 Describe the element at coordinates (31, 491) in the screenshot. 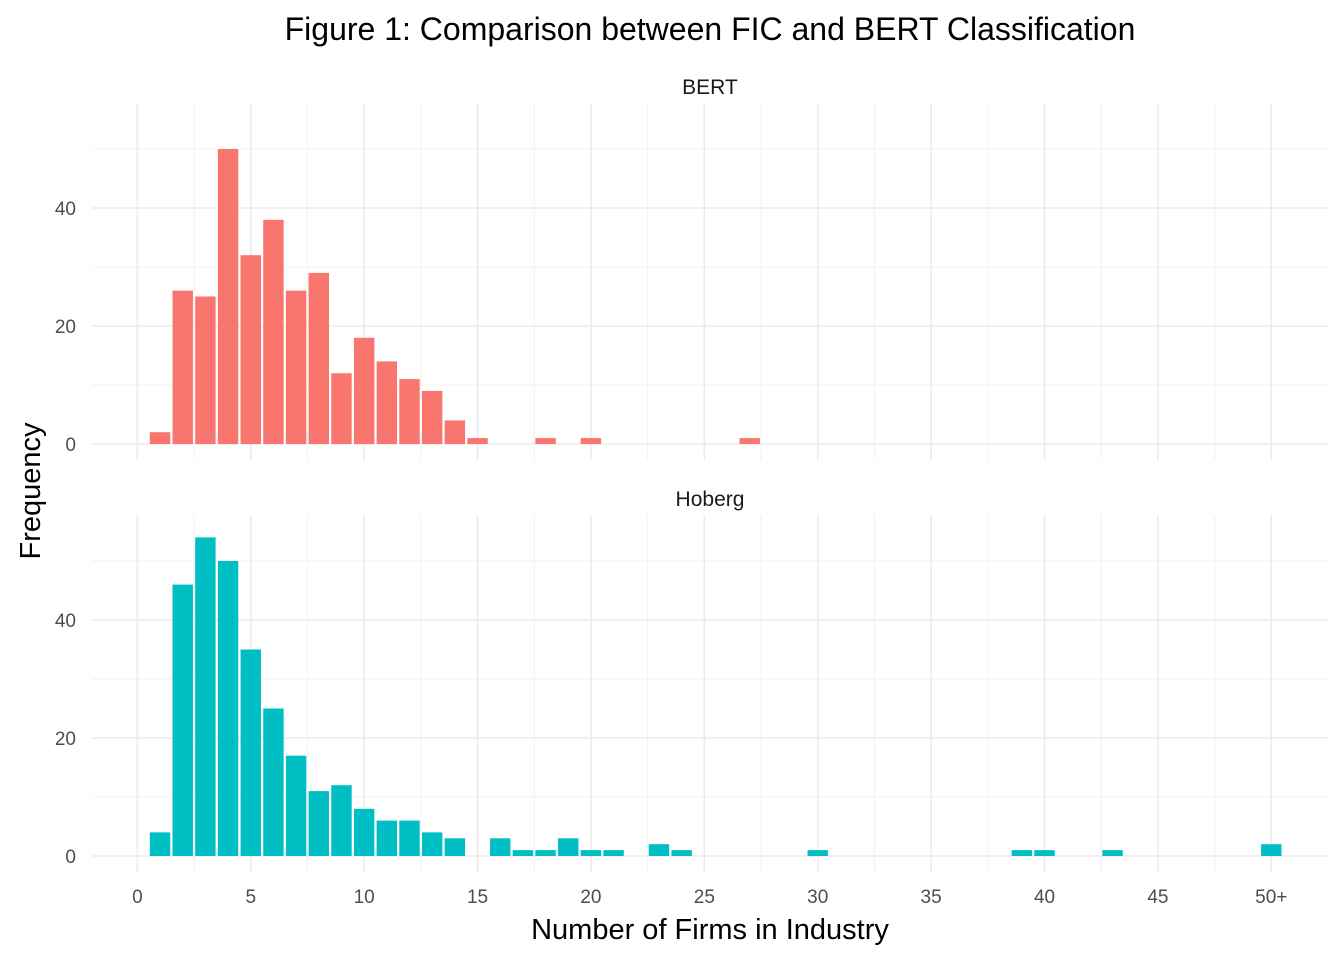

I see `y-axis-title: Frequency` at that location.